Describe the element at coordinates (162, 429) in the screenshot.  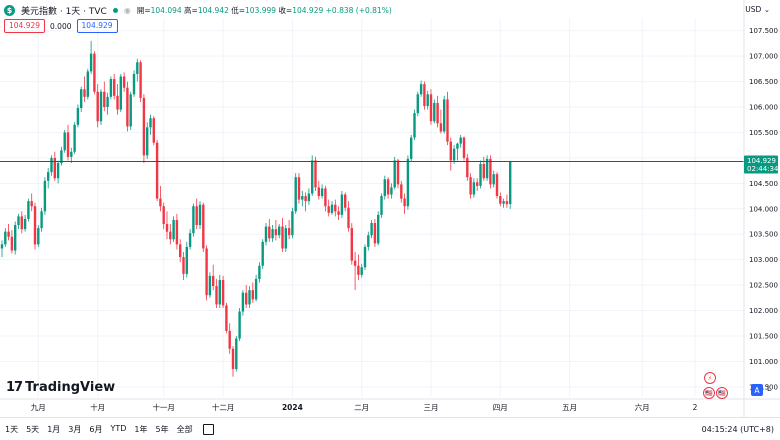
I see `timeframe-5y: 5年` at that location.